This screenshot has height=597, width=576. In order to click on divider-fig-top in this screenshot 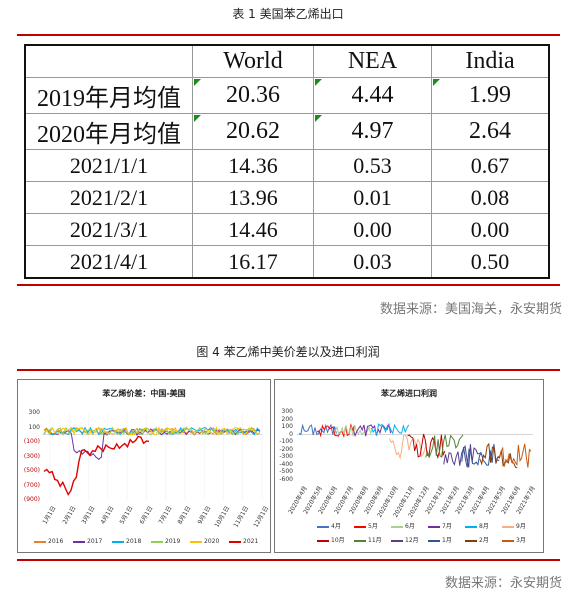, I will do `click(288, 370)`.